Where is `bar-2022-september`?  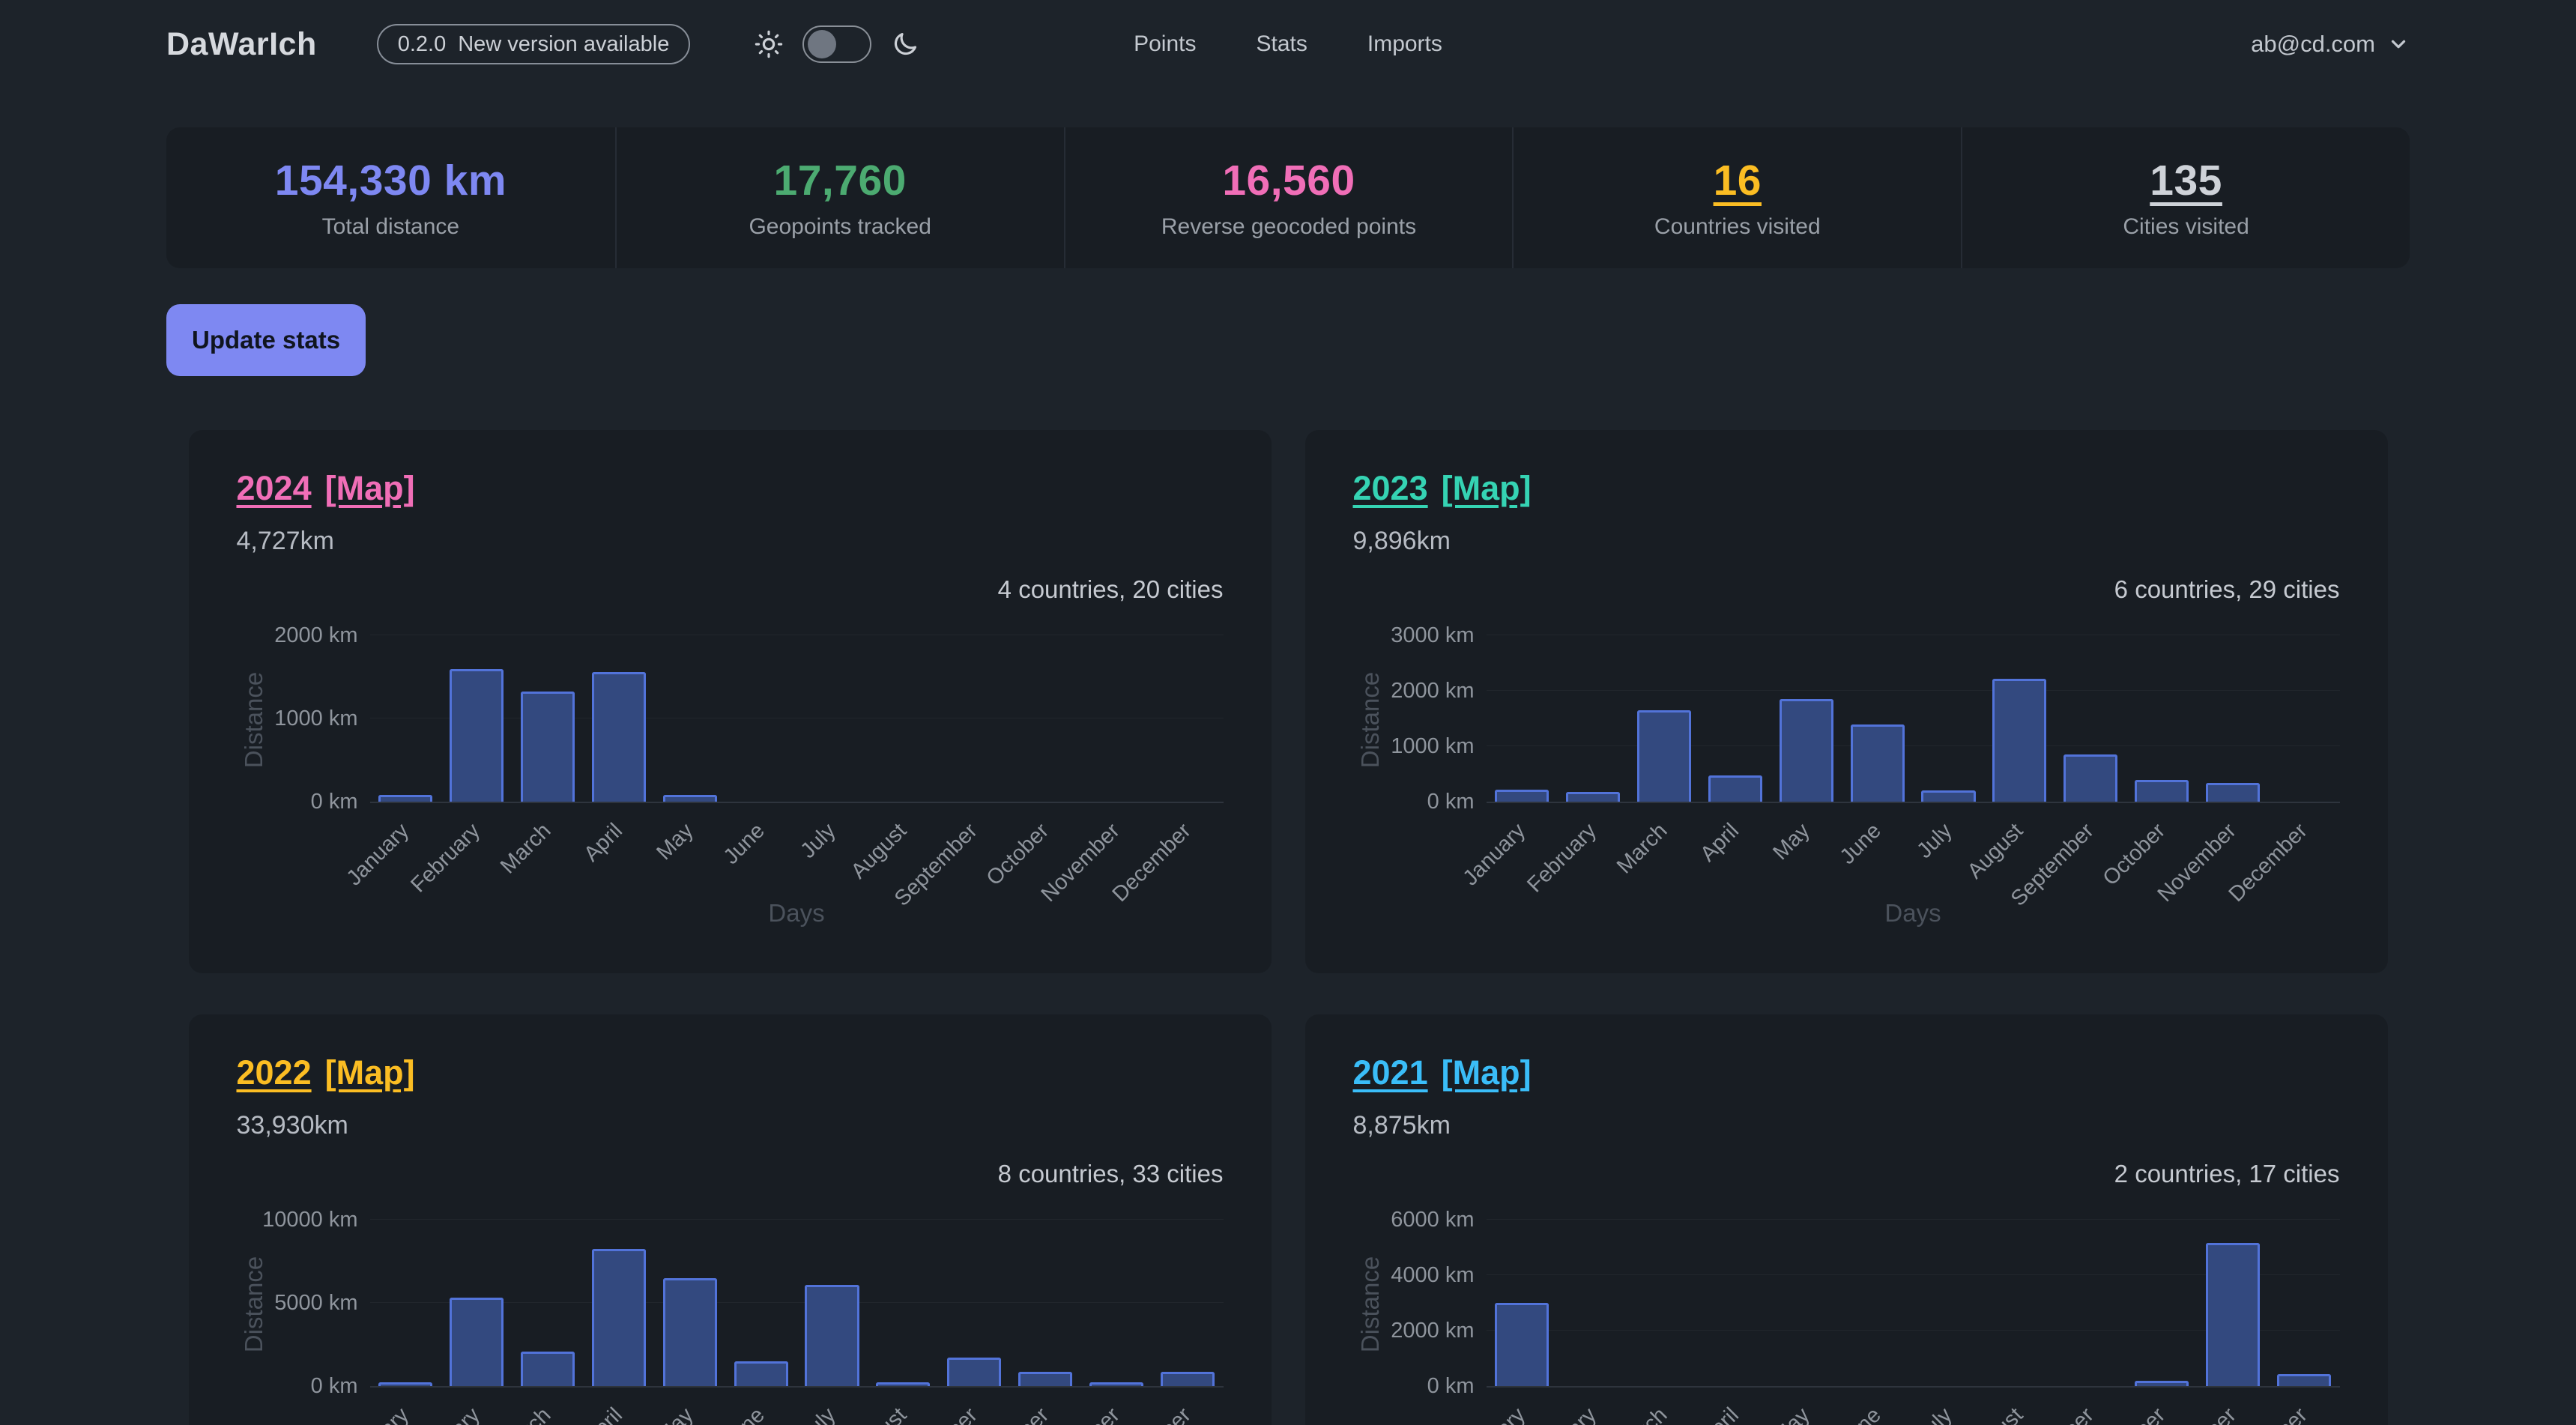
bar-2022-september is located at coordinates (974, 1373).